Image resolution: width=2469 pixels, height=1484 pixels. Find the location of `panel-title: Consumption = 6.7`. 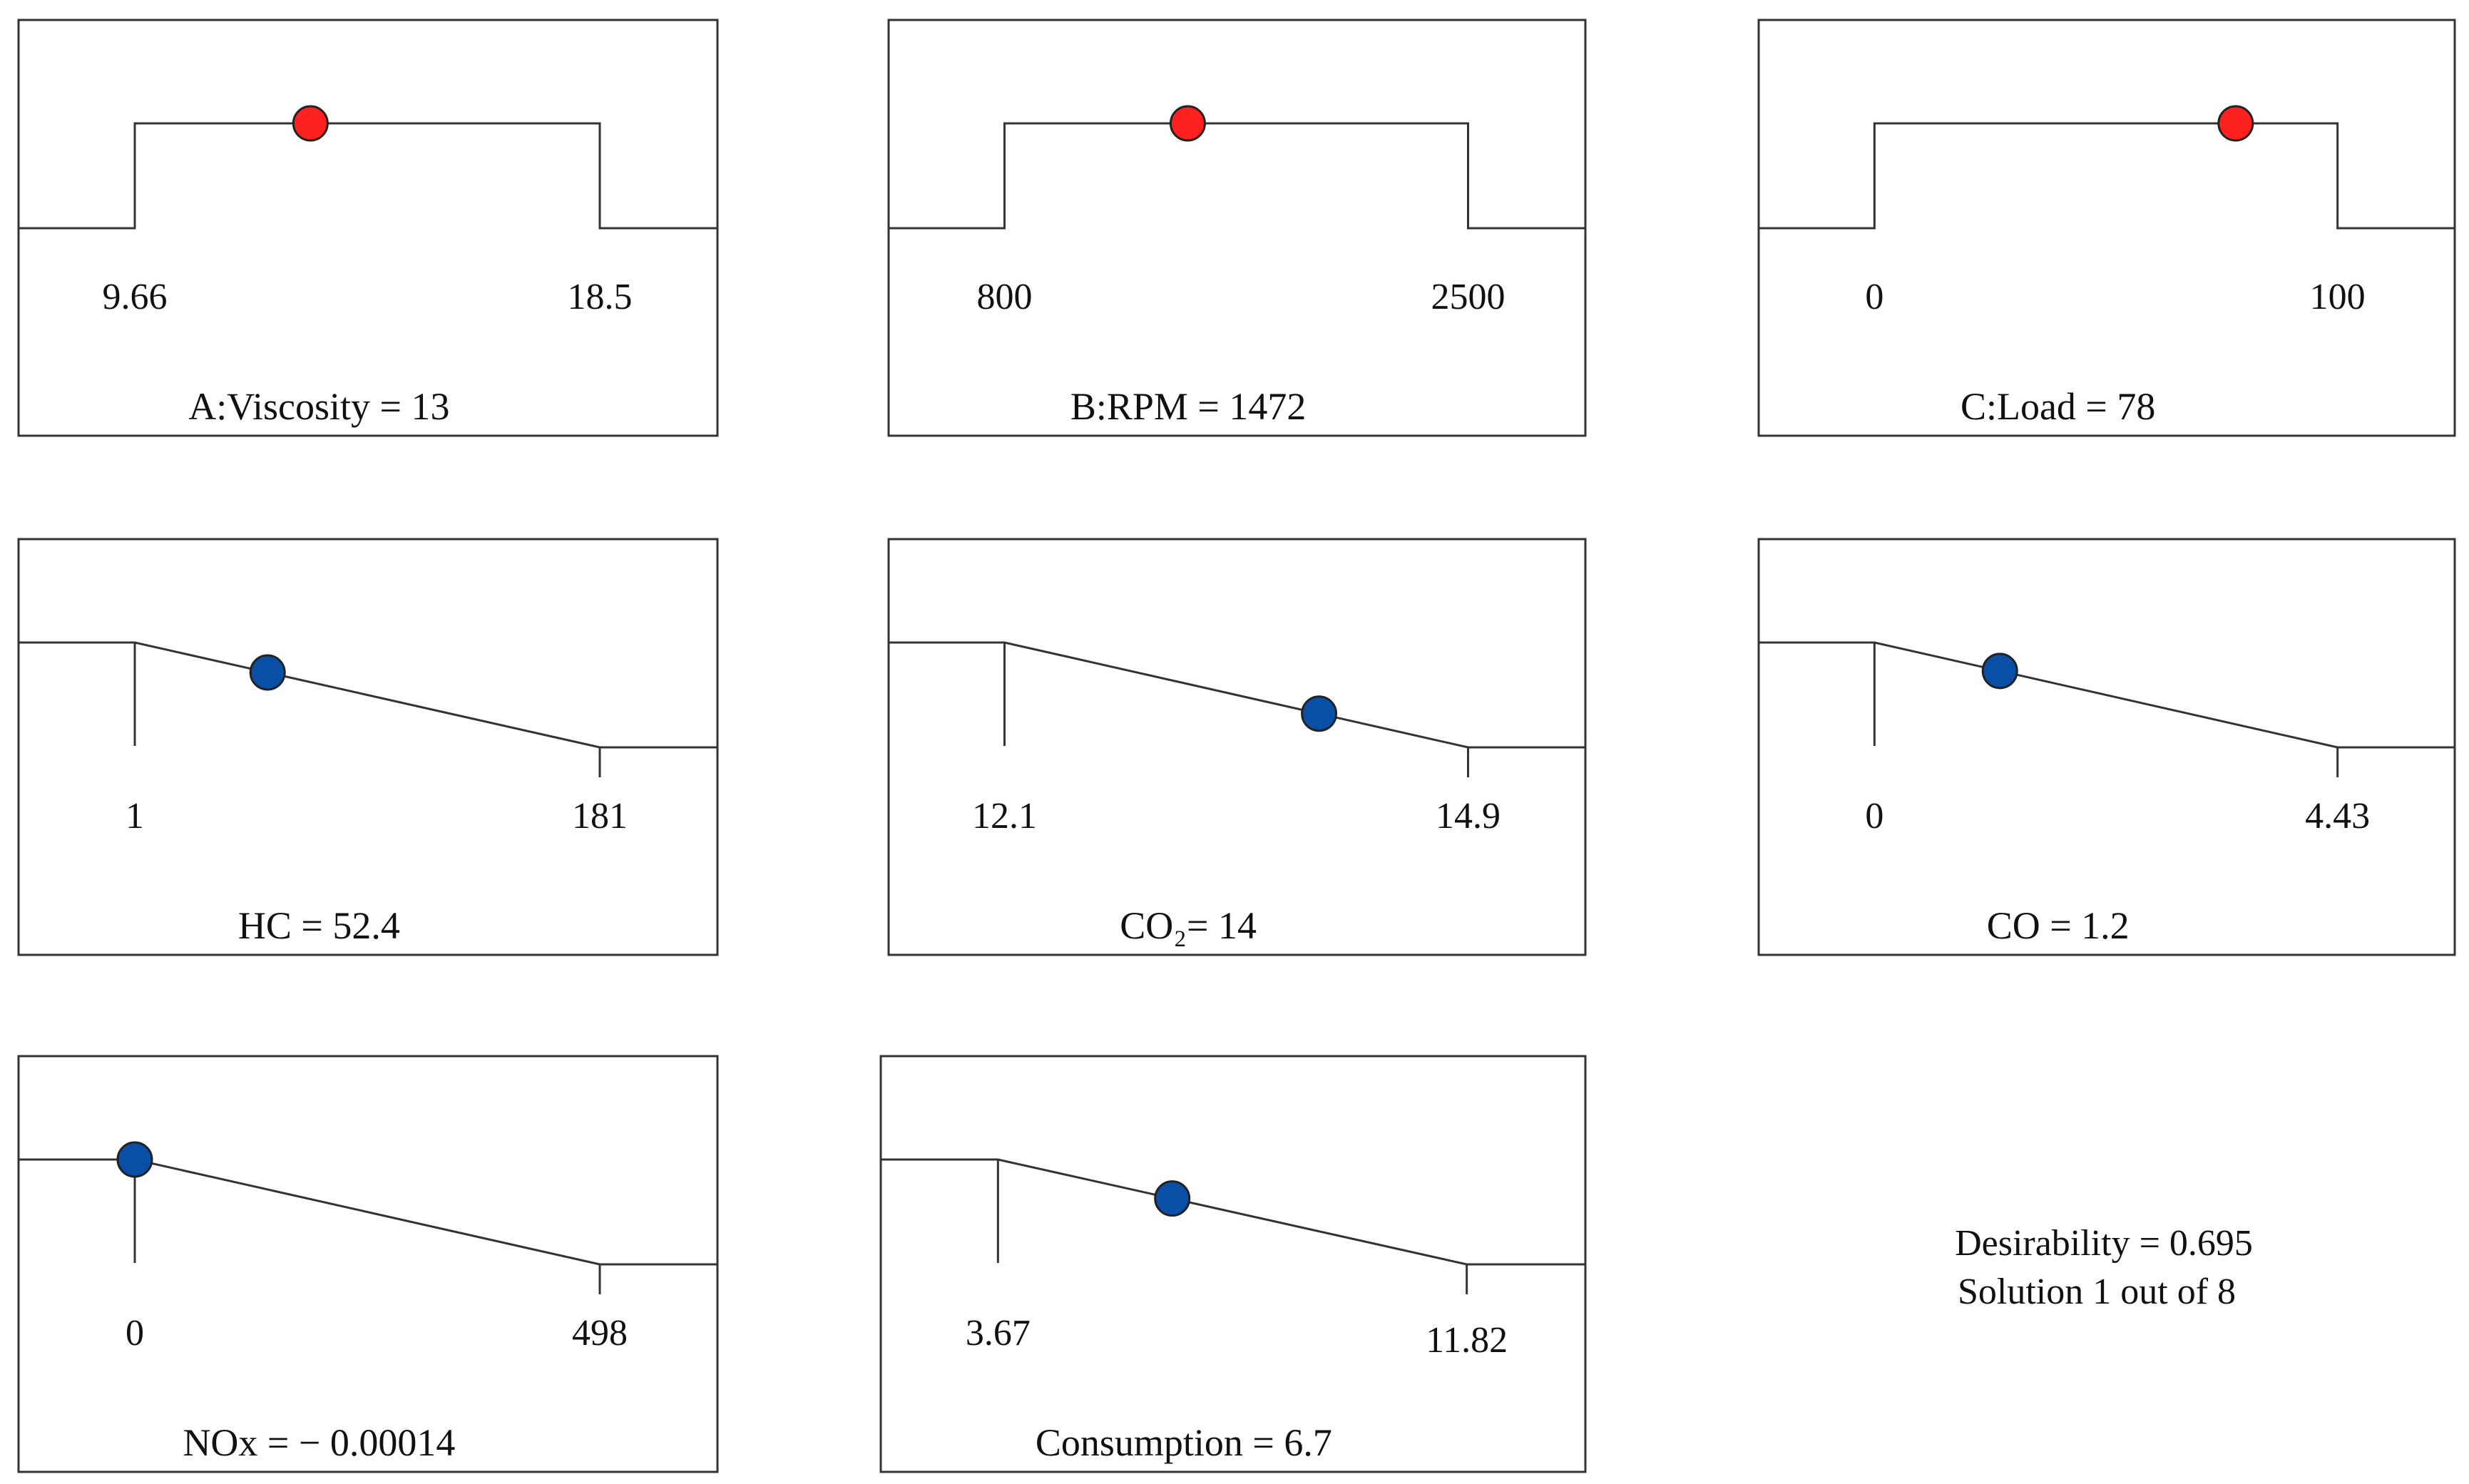

panel-title: Consumption = 6.7 is located at coordinates (1184, 1442).